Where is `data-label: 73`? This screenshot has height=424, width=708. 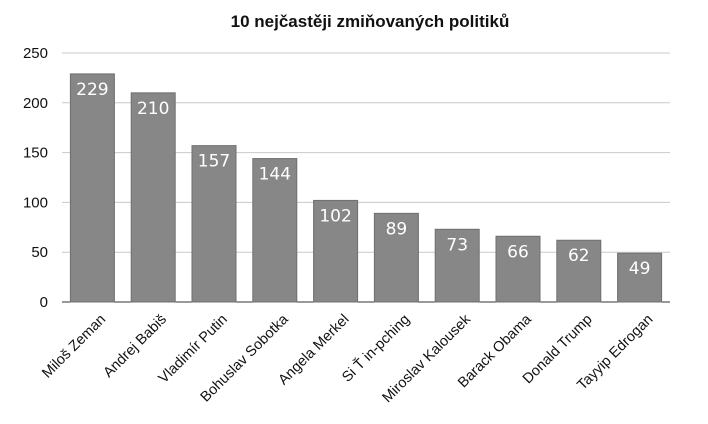
data-label: 73 is located at coordinates (457, 245).